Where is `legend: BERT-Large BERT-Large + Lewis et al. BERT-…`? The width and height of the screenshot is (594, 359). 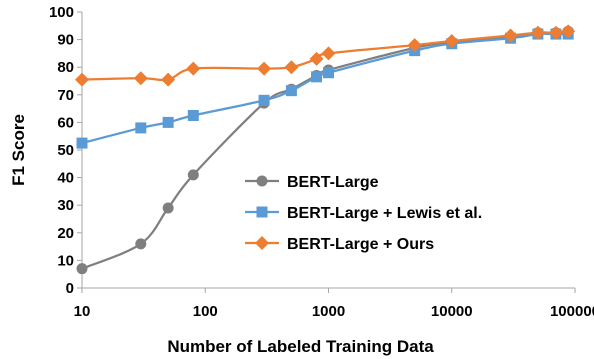 legend: BERT-Large BERT-Large + Lewis et al. BERT-… is located at coordinates (363, 213).